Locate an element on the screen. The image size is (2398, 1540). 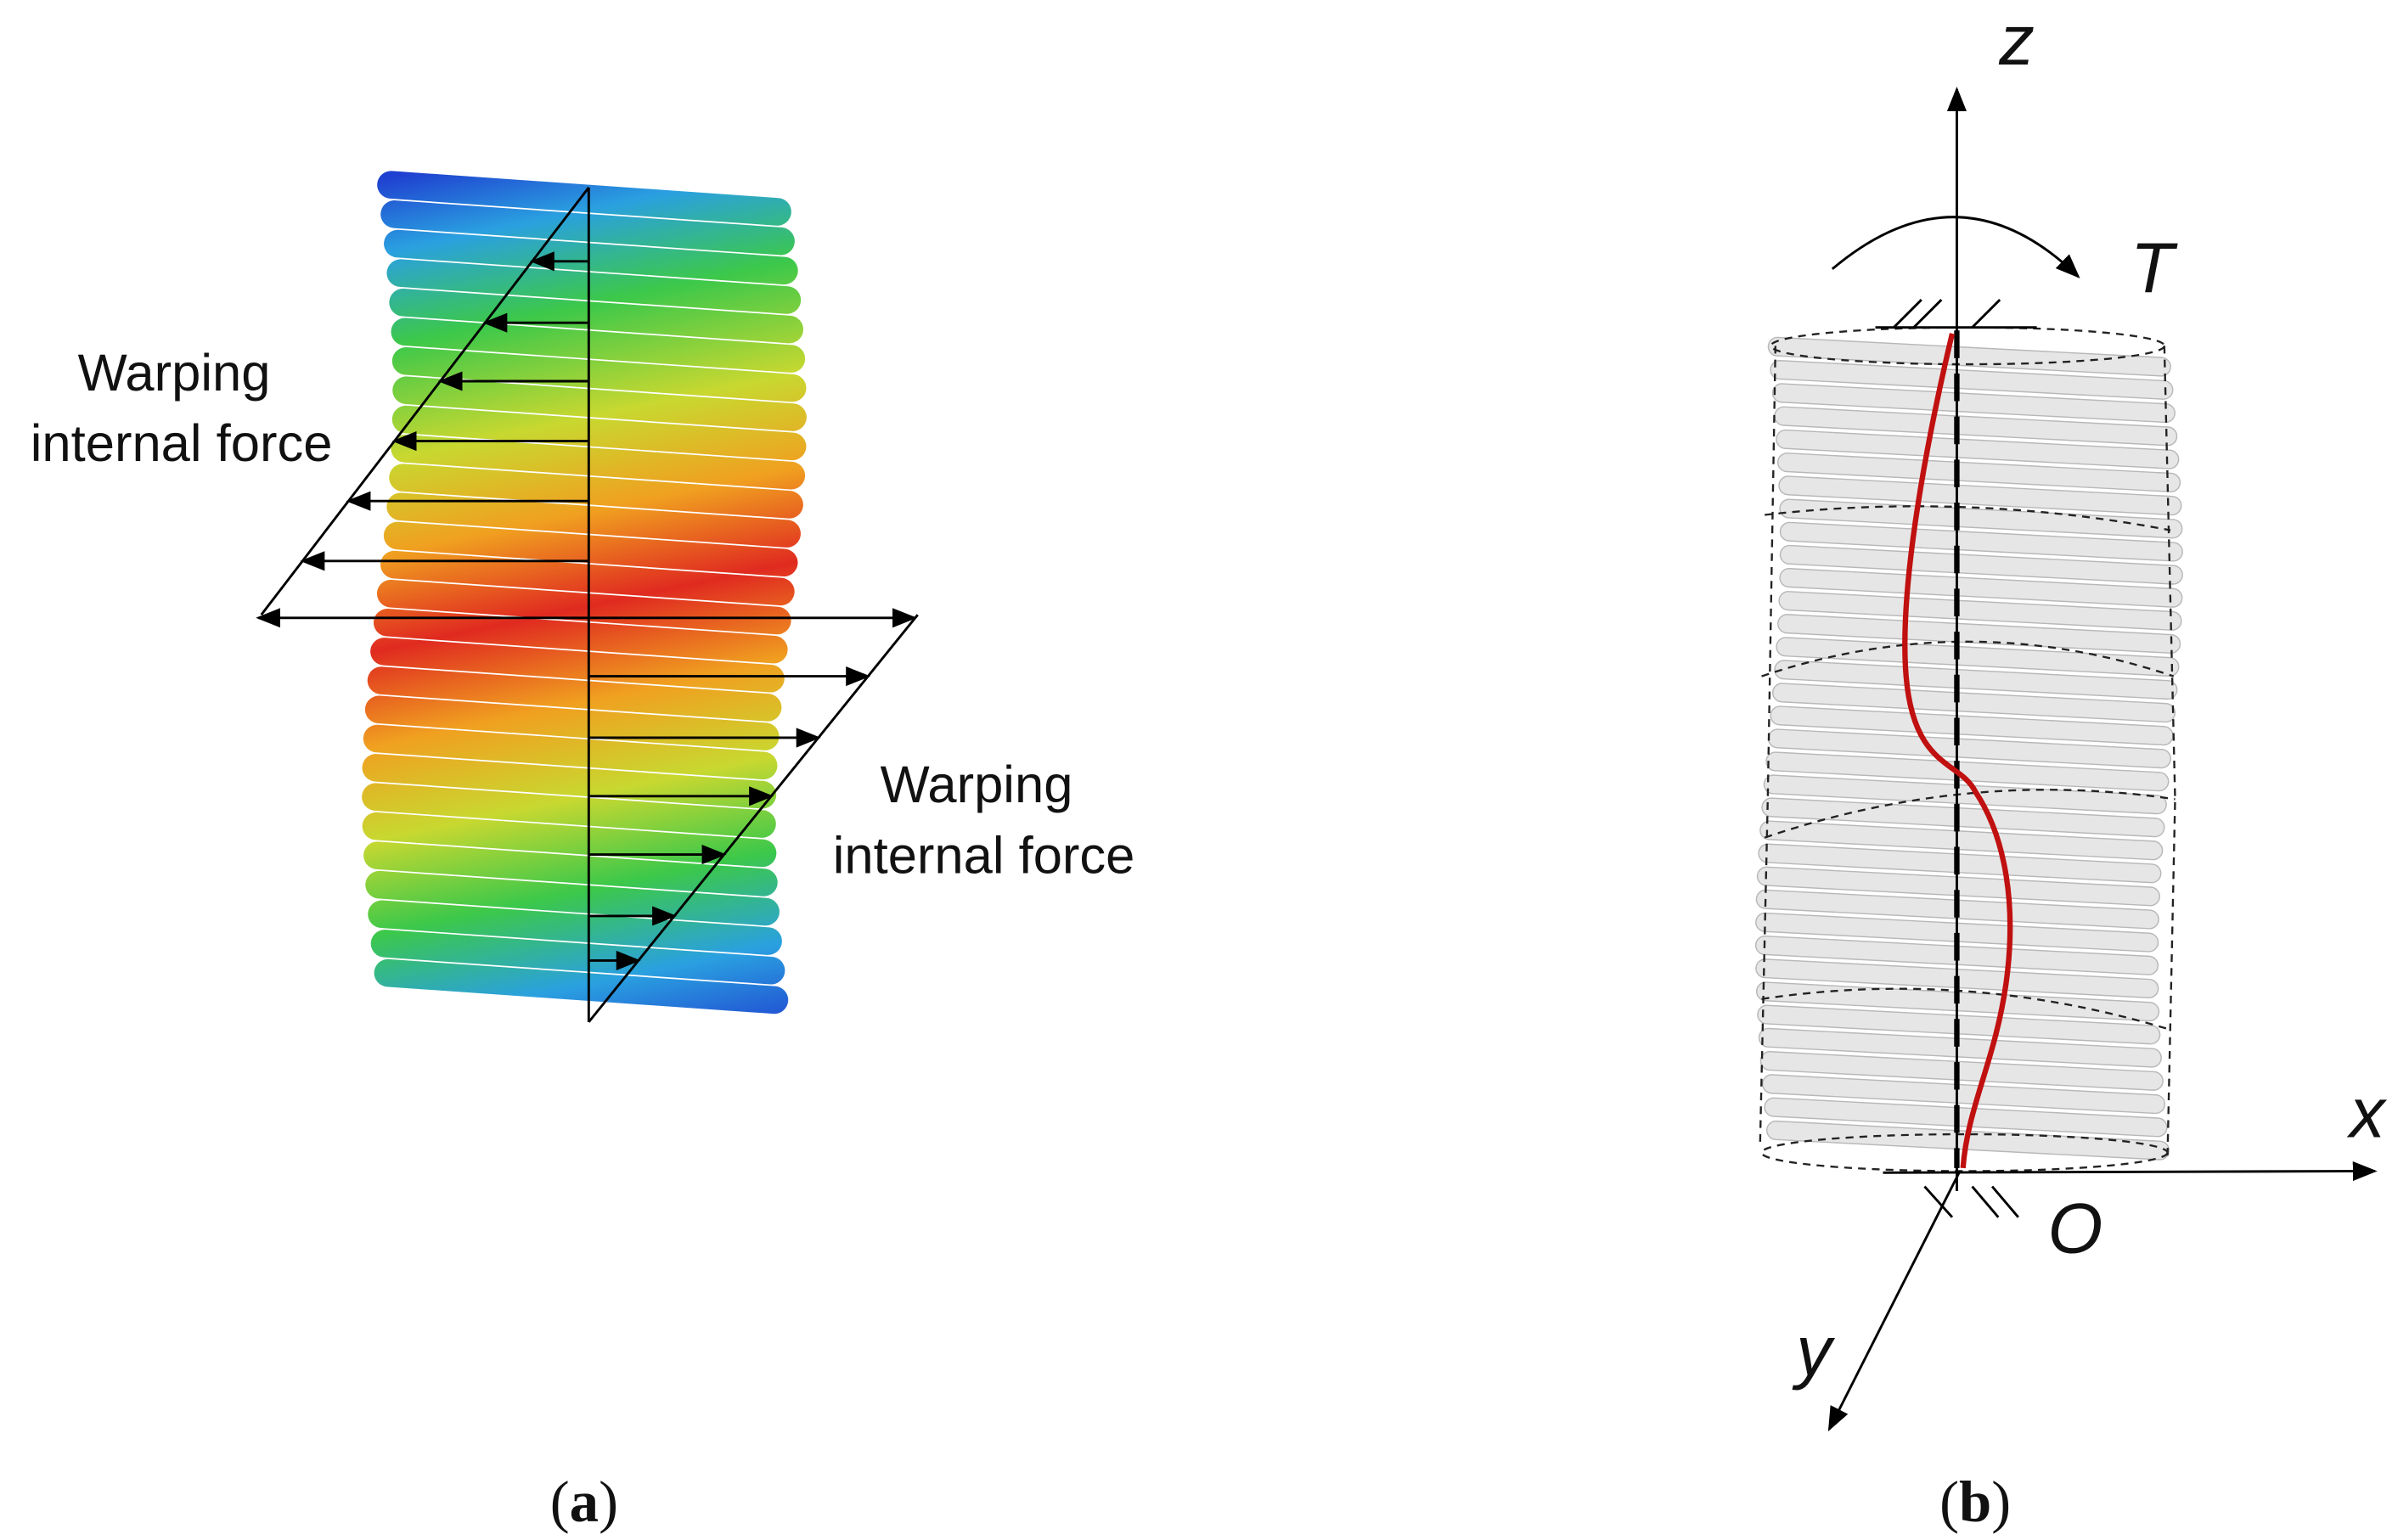
torque-label: T is located at coordinates (2154, 267).